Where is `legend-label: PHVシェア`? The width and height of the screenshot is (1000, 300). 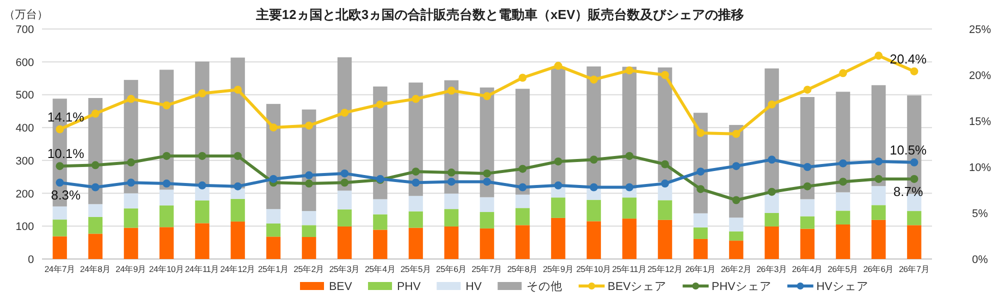 legend-label: PHVシェア is located at coordinates (742, 287).